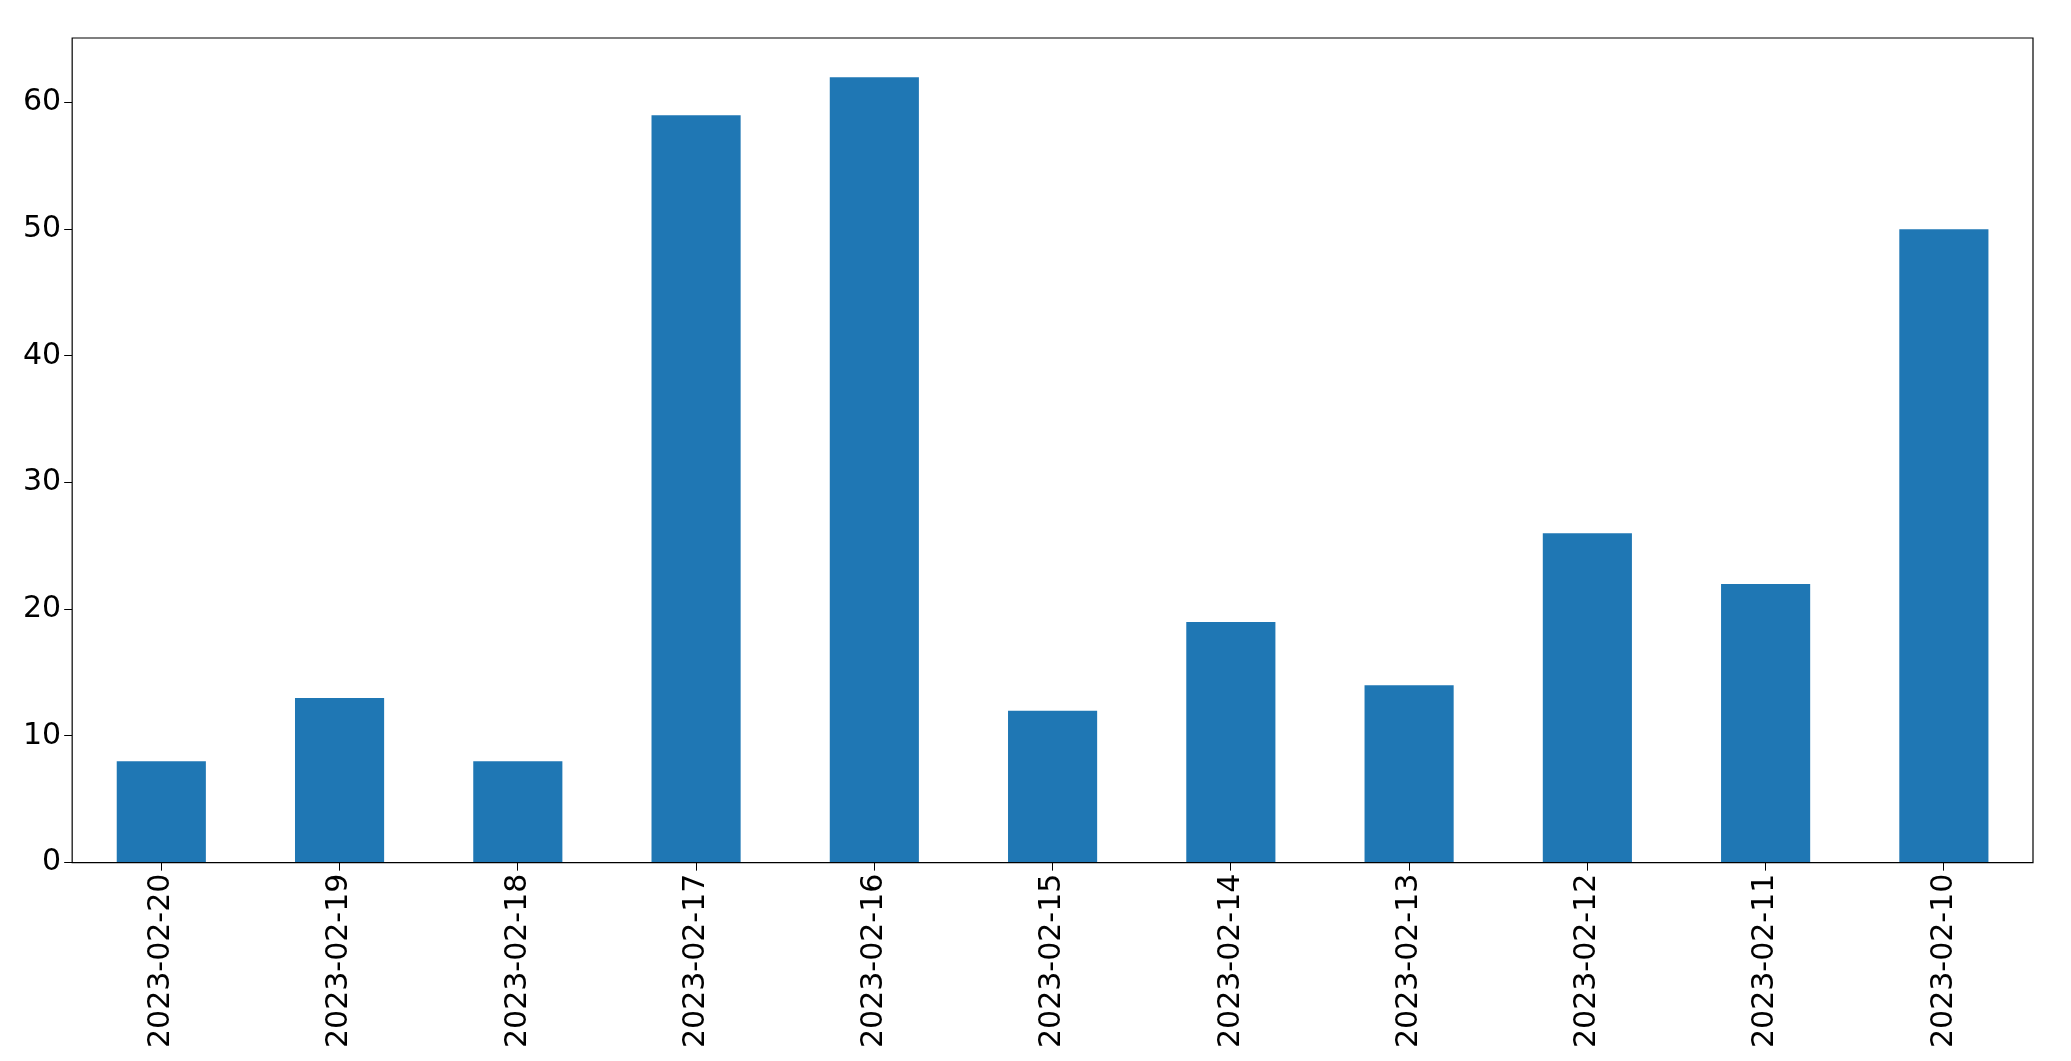  I want to click on x-tick-label: 2023-02-14, so click(1228, 961).